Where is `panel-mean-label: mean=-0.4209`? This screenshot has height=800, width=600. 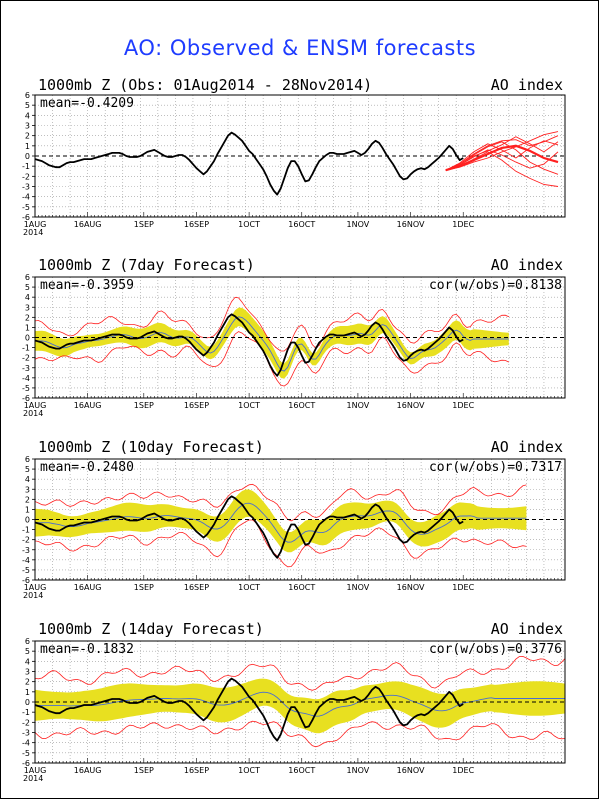
panel-mean-label: mean=-0.4209 is located at coordinates (87, 103).